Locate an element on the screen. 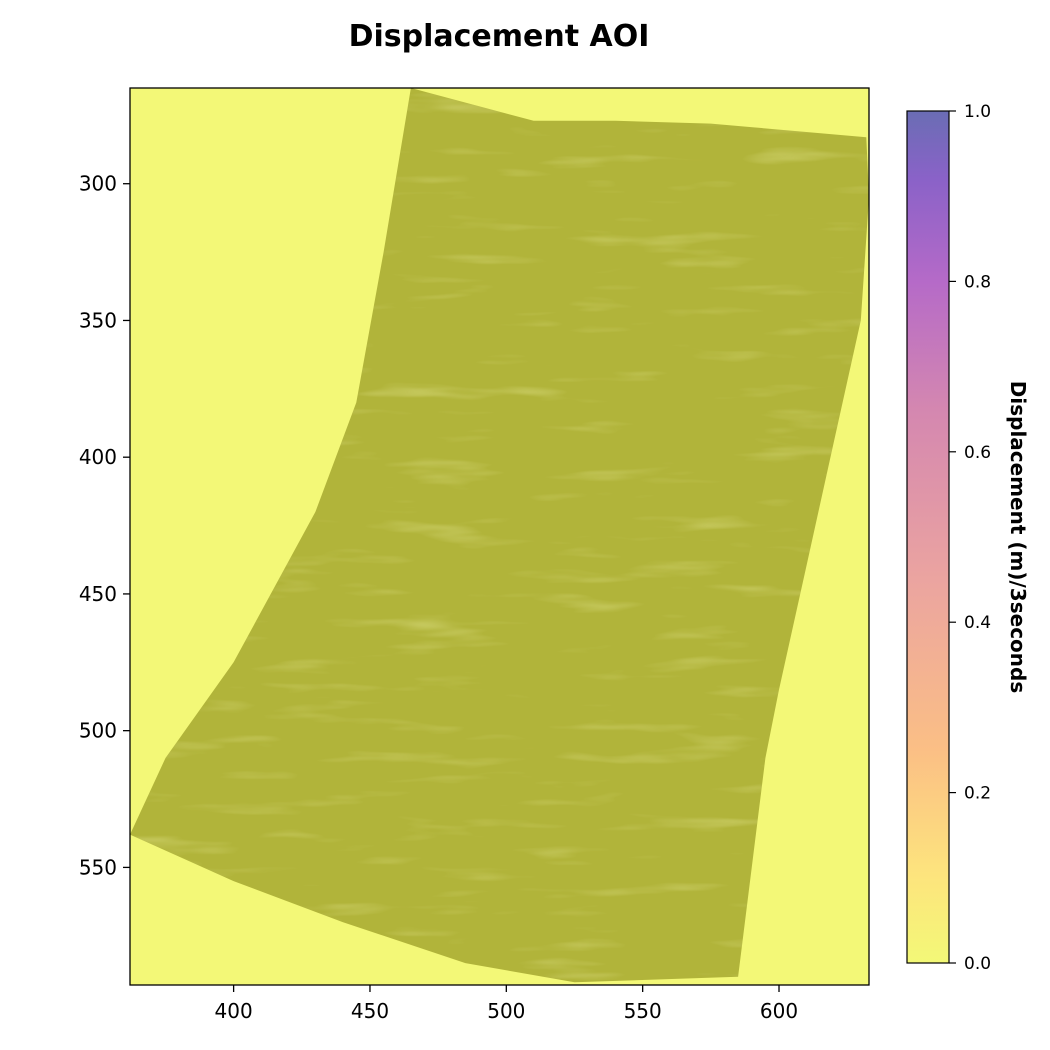 The height and width of the screenshot is (1050, 1050). y-axis: 300 350 400 450 500 550 is located at coordinates (104, 525).